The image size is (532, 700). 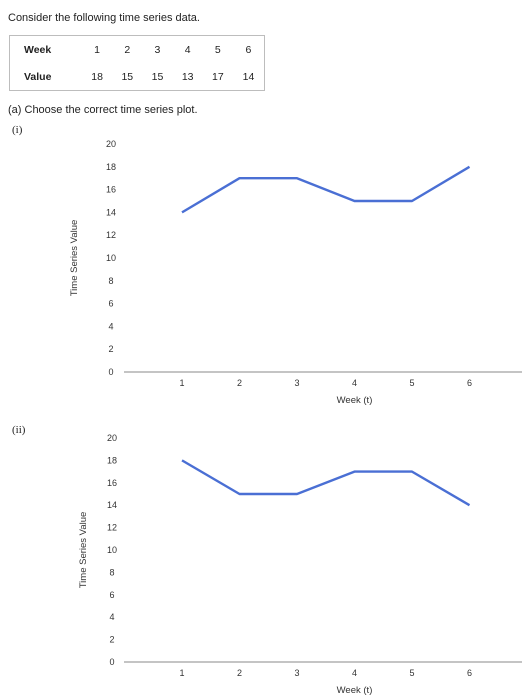 What do you see at coordinates (187, 76) in the screenshot?
I see `value-cell: 13` at bounding box center [187, 76].